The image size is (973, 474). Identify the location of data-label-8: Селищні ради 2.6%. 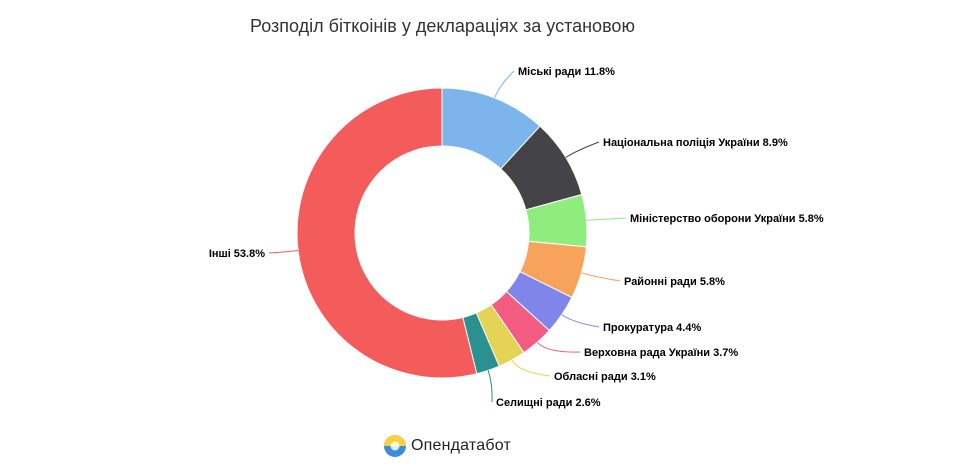
(548, 403).